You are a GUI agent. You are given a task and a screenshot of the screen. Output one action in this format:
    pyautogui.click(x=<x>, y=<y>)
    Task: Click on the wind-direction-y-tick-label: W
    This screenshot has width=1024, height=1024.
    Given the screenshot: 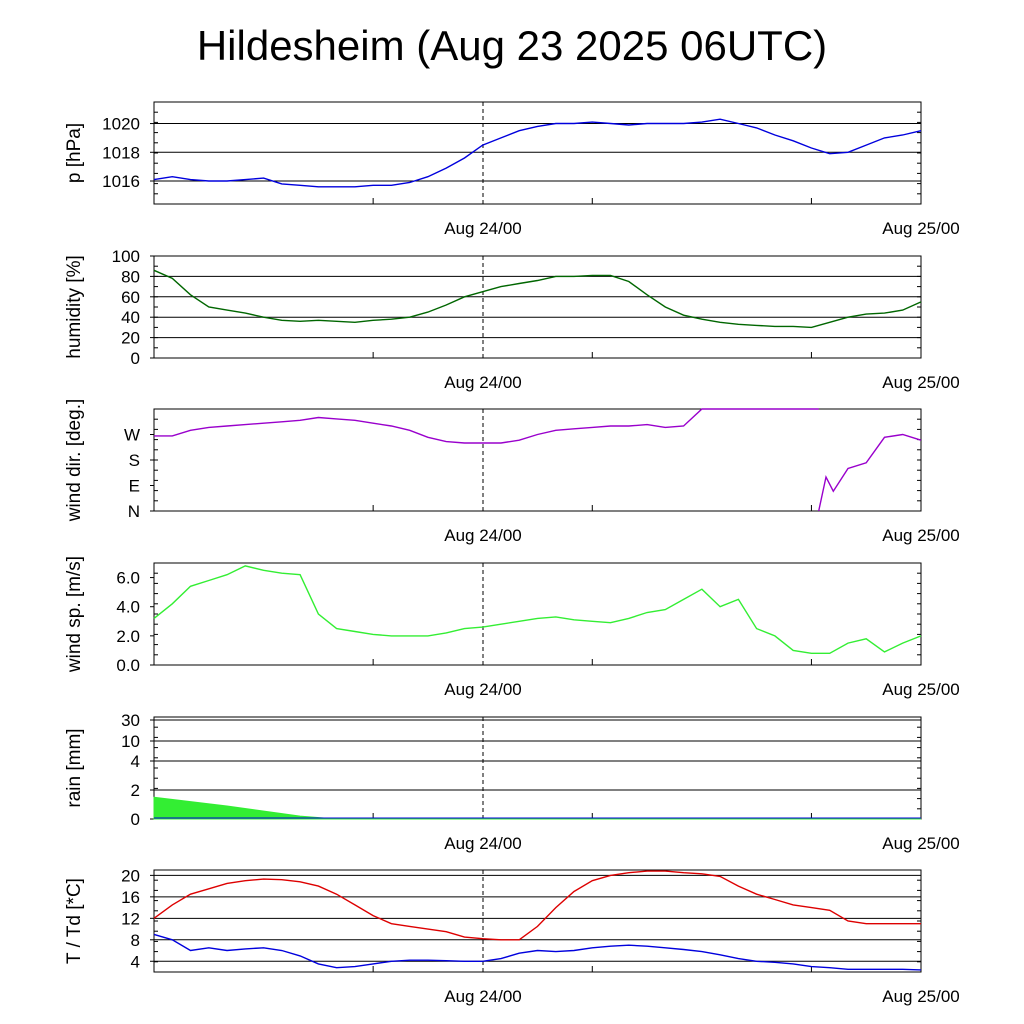 What is the action you would take?
    pyautogui.click(x=132, y=435)
    